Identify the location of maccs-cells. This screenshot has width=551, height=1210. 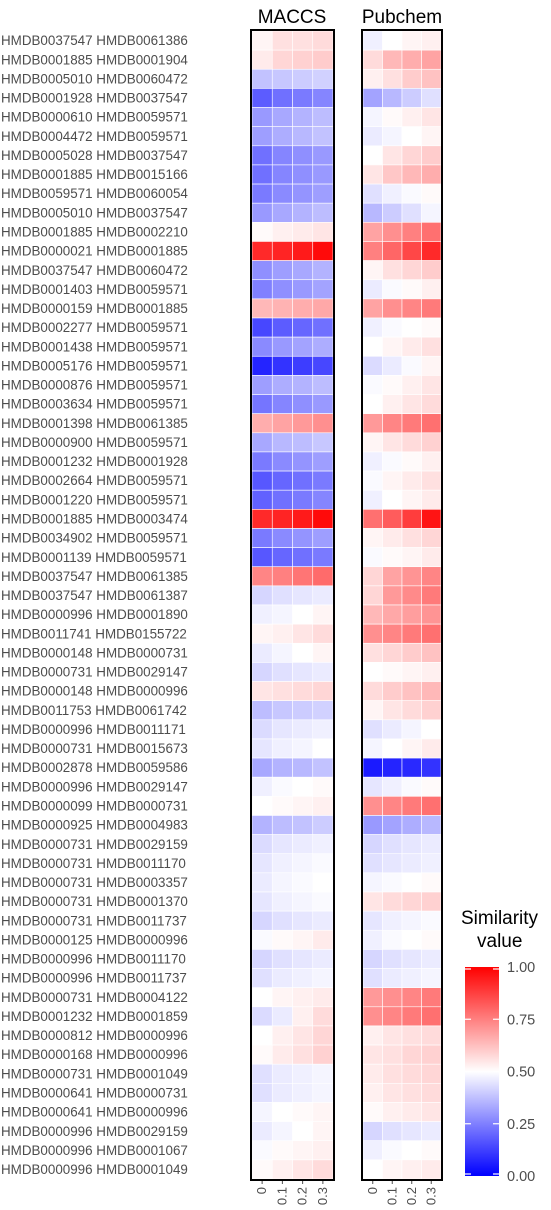
(292, 605).